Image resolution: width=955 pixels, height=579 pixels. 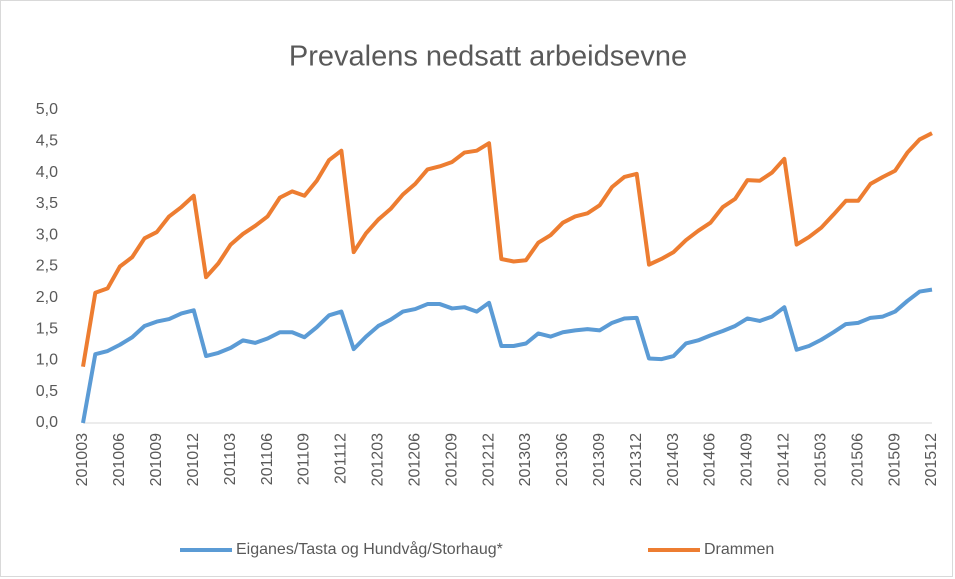 What do you see at coordinates (784, 459) in the screenshot?
I see `x-tick-label: 201412` at bounding box center [784, 459].